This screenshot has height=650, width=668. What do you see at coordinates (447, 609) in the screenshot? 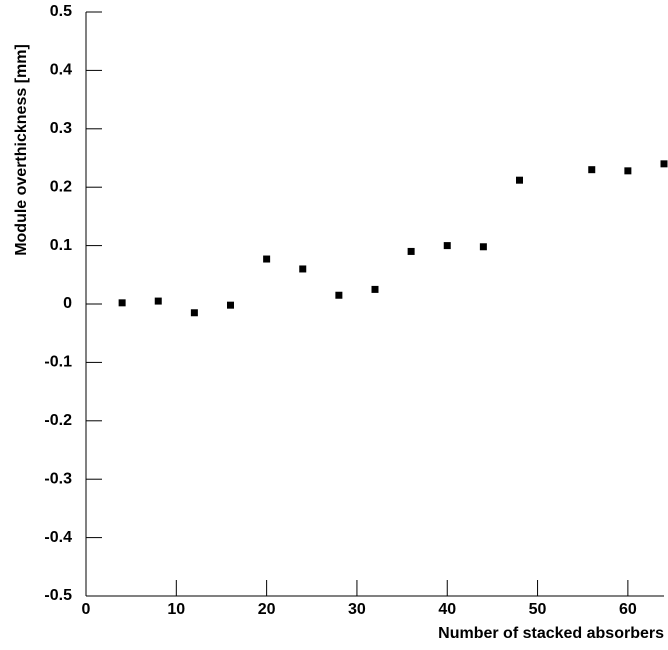
I see `x-tick-label: 40` at bounding box center [447, 609].